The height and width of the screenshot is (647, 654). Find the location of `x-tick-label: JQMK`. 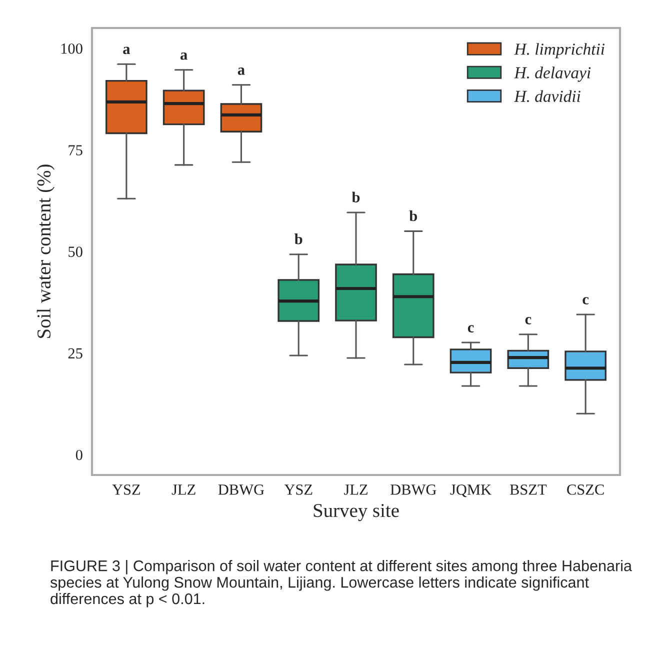

x-tick-label: JQMK is located at coordinates (471, 491).